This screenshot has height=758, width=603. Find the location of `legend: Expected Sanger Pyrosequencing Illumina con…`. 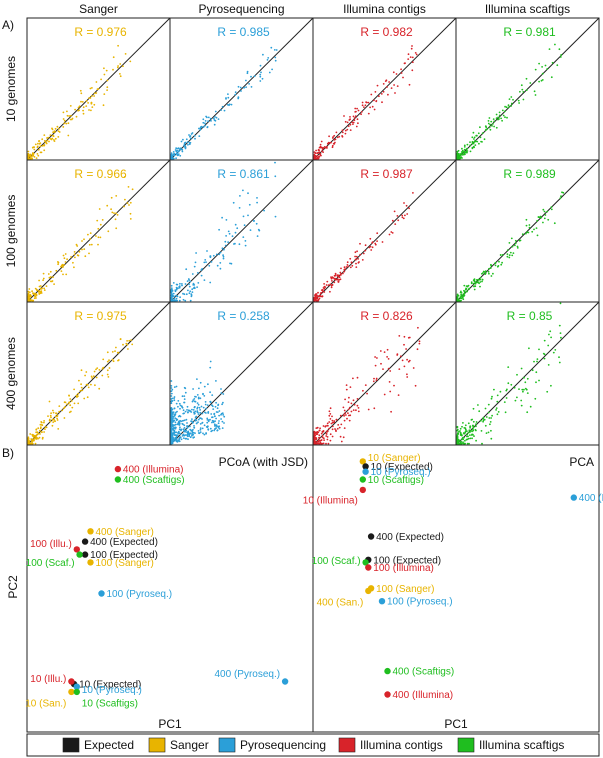

legend: Expected Sanger Pyrosequencing Illumina con… is located at coordinates (313, 745).